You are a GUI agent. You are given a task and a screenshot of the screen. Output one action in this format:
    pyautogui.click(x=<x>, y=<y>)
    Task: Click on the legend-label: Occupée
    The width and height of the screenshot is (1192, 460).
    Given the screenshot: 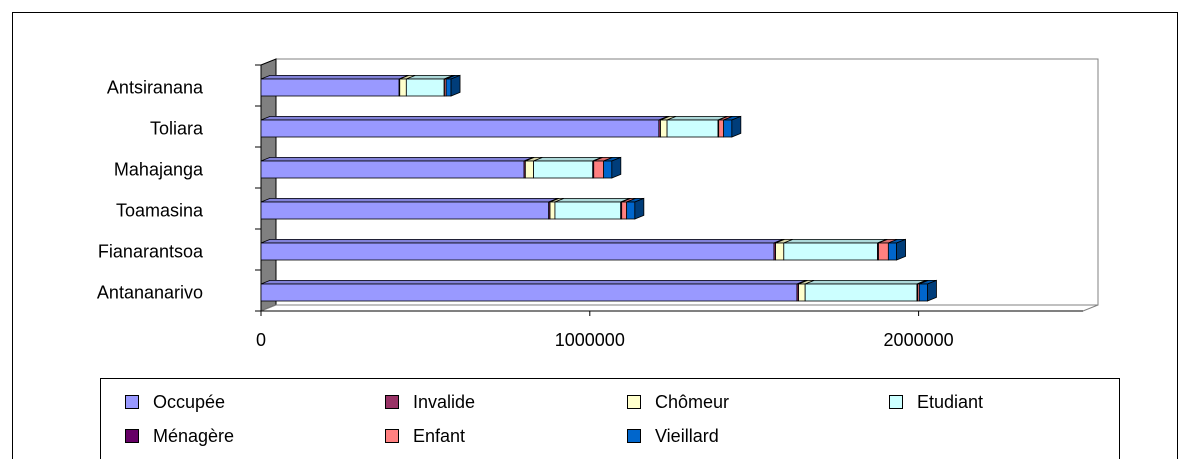 What is the action you would take?
    pyautogui.click(x=189, y=401)
    